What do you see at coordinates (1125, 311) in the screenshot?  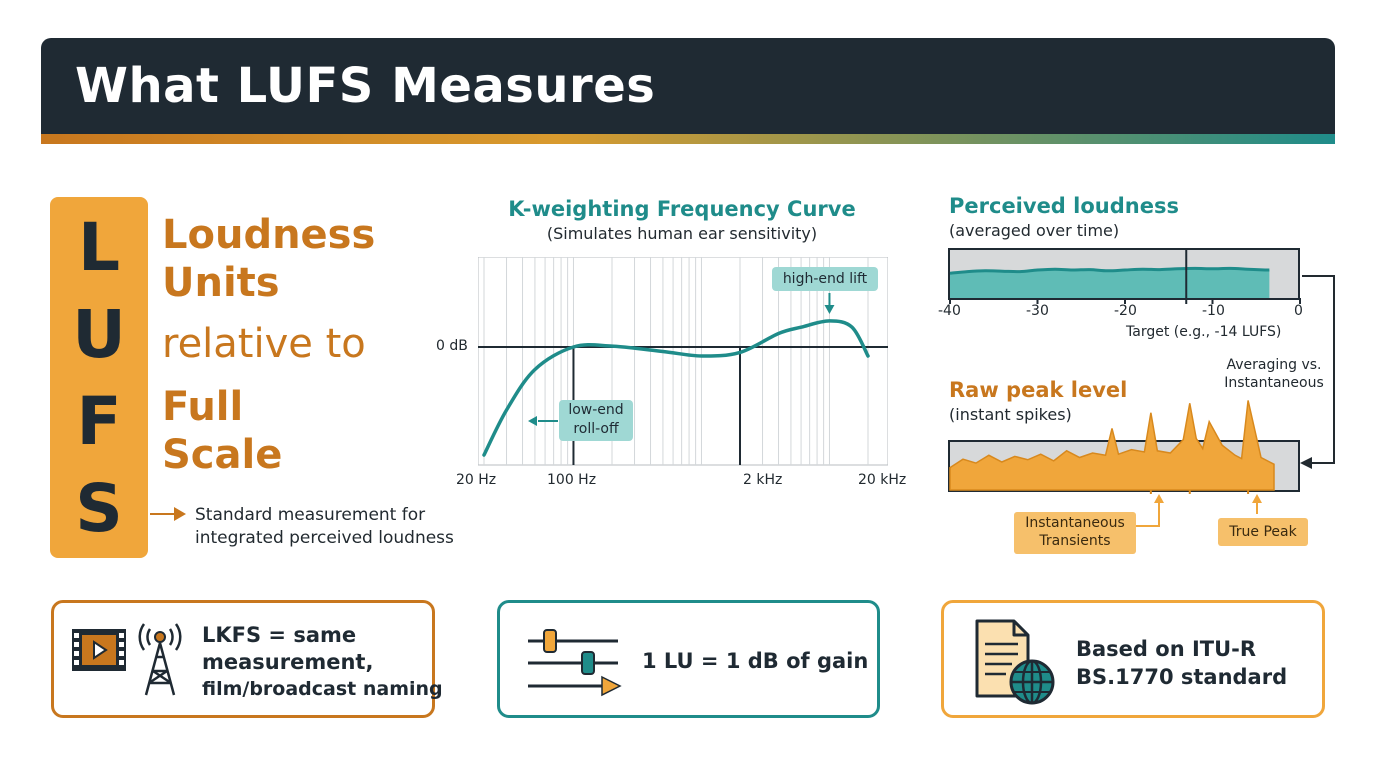 I see `pl-tick-minus20: -20` at bounding box center [1125, 311].